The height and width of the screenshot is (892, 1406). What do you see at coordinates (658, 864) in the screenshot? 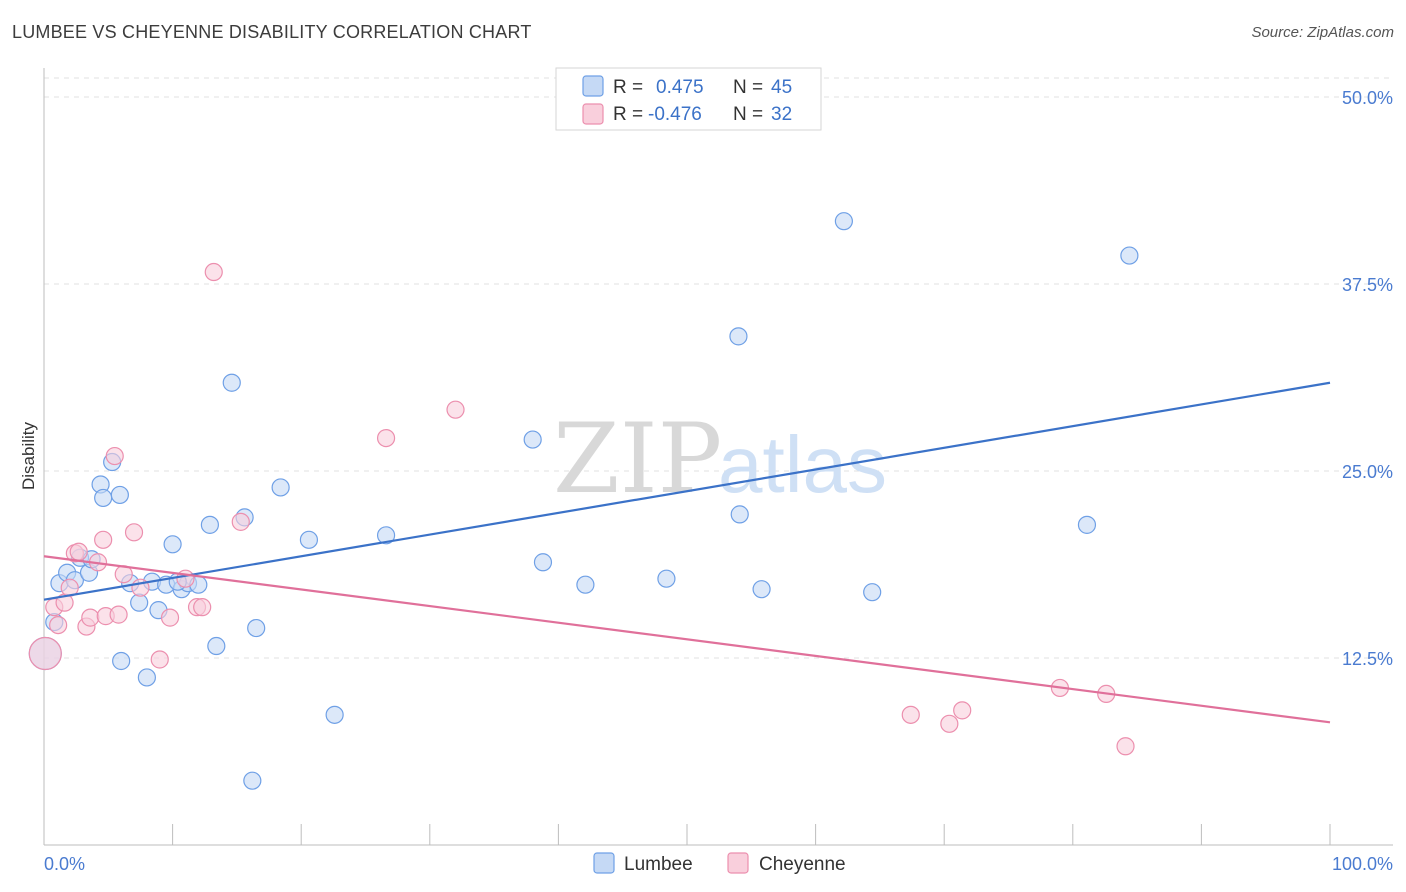
I see `series-legend-label-lumbee: Lumbee` at bounding box center [658, 864].